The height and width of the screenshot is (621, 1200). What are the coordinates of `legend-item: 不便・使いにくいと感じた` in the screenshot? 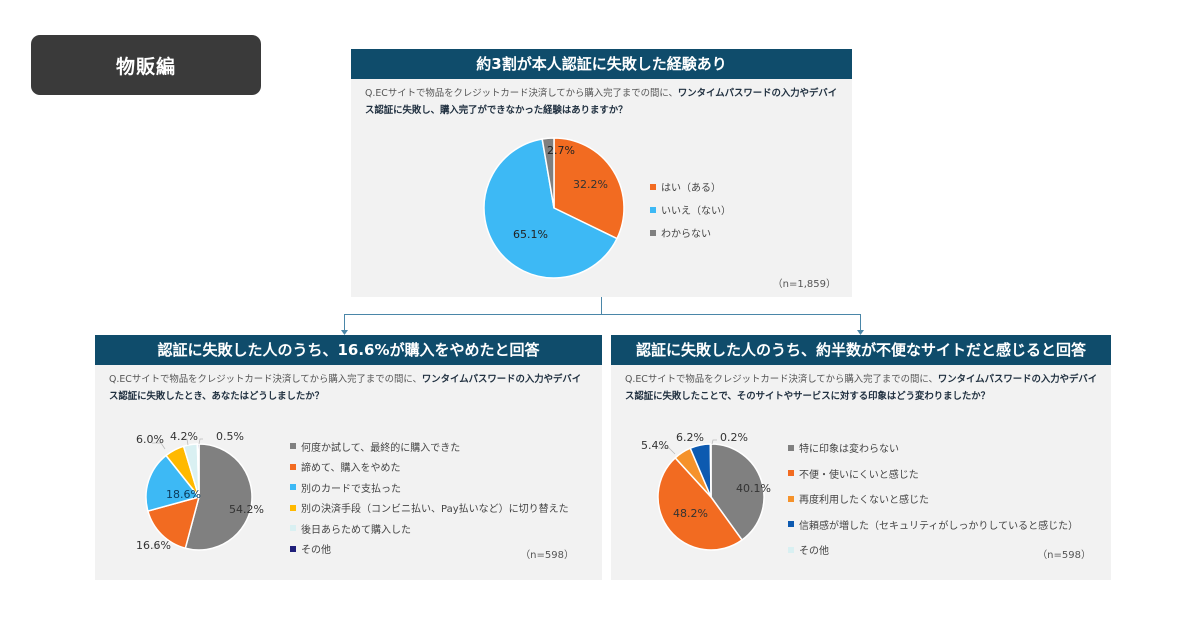 It's located at (933, 474).